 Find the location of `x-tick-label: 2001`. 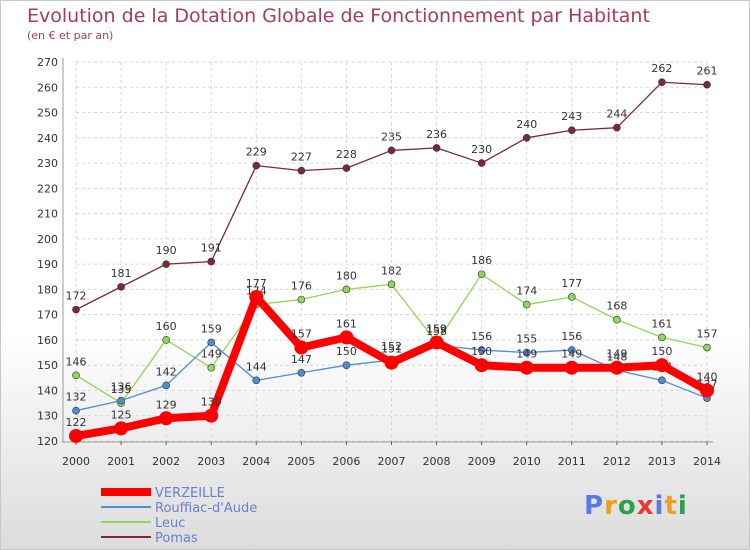

x-tick-label: 2001 is located at coordinates (121, 461).